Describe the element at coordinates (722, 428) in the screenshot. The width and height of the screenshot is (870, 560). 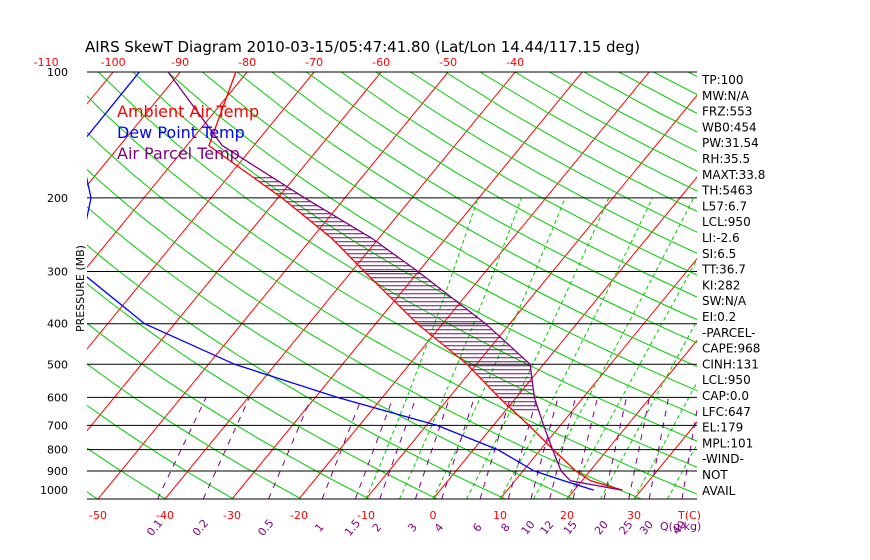
I see `index-label: EL:179` at that location.